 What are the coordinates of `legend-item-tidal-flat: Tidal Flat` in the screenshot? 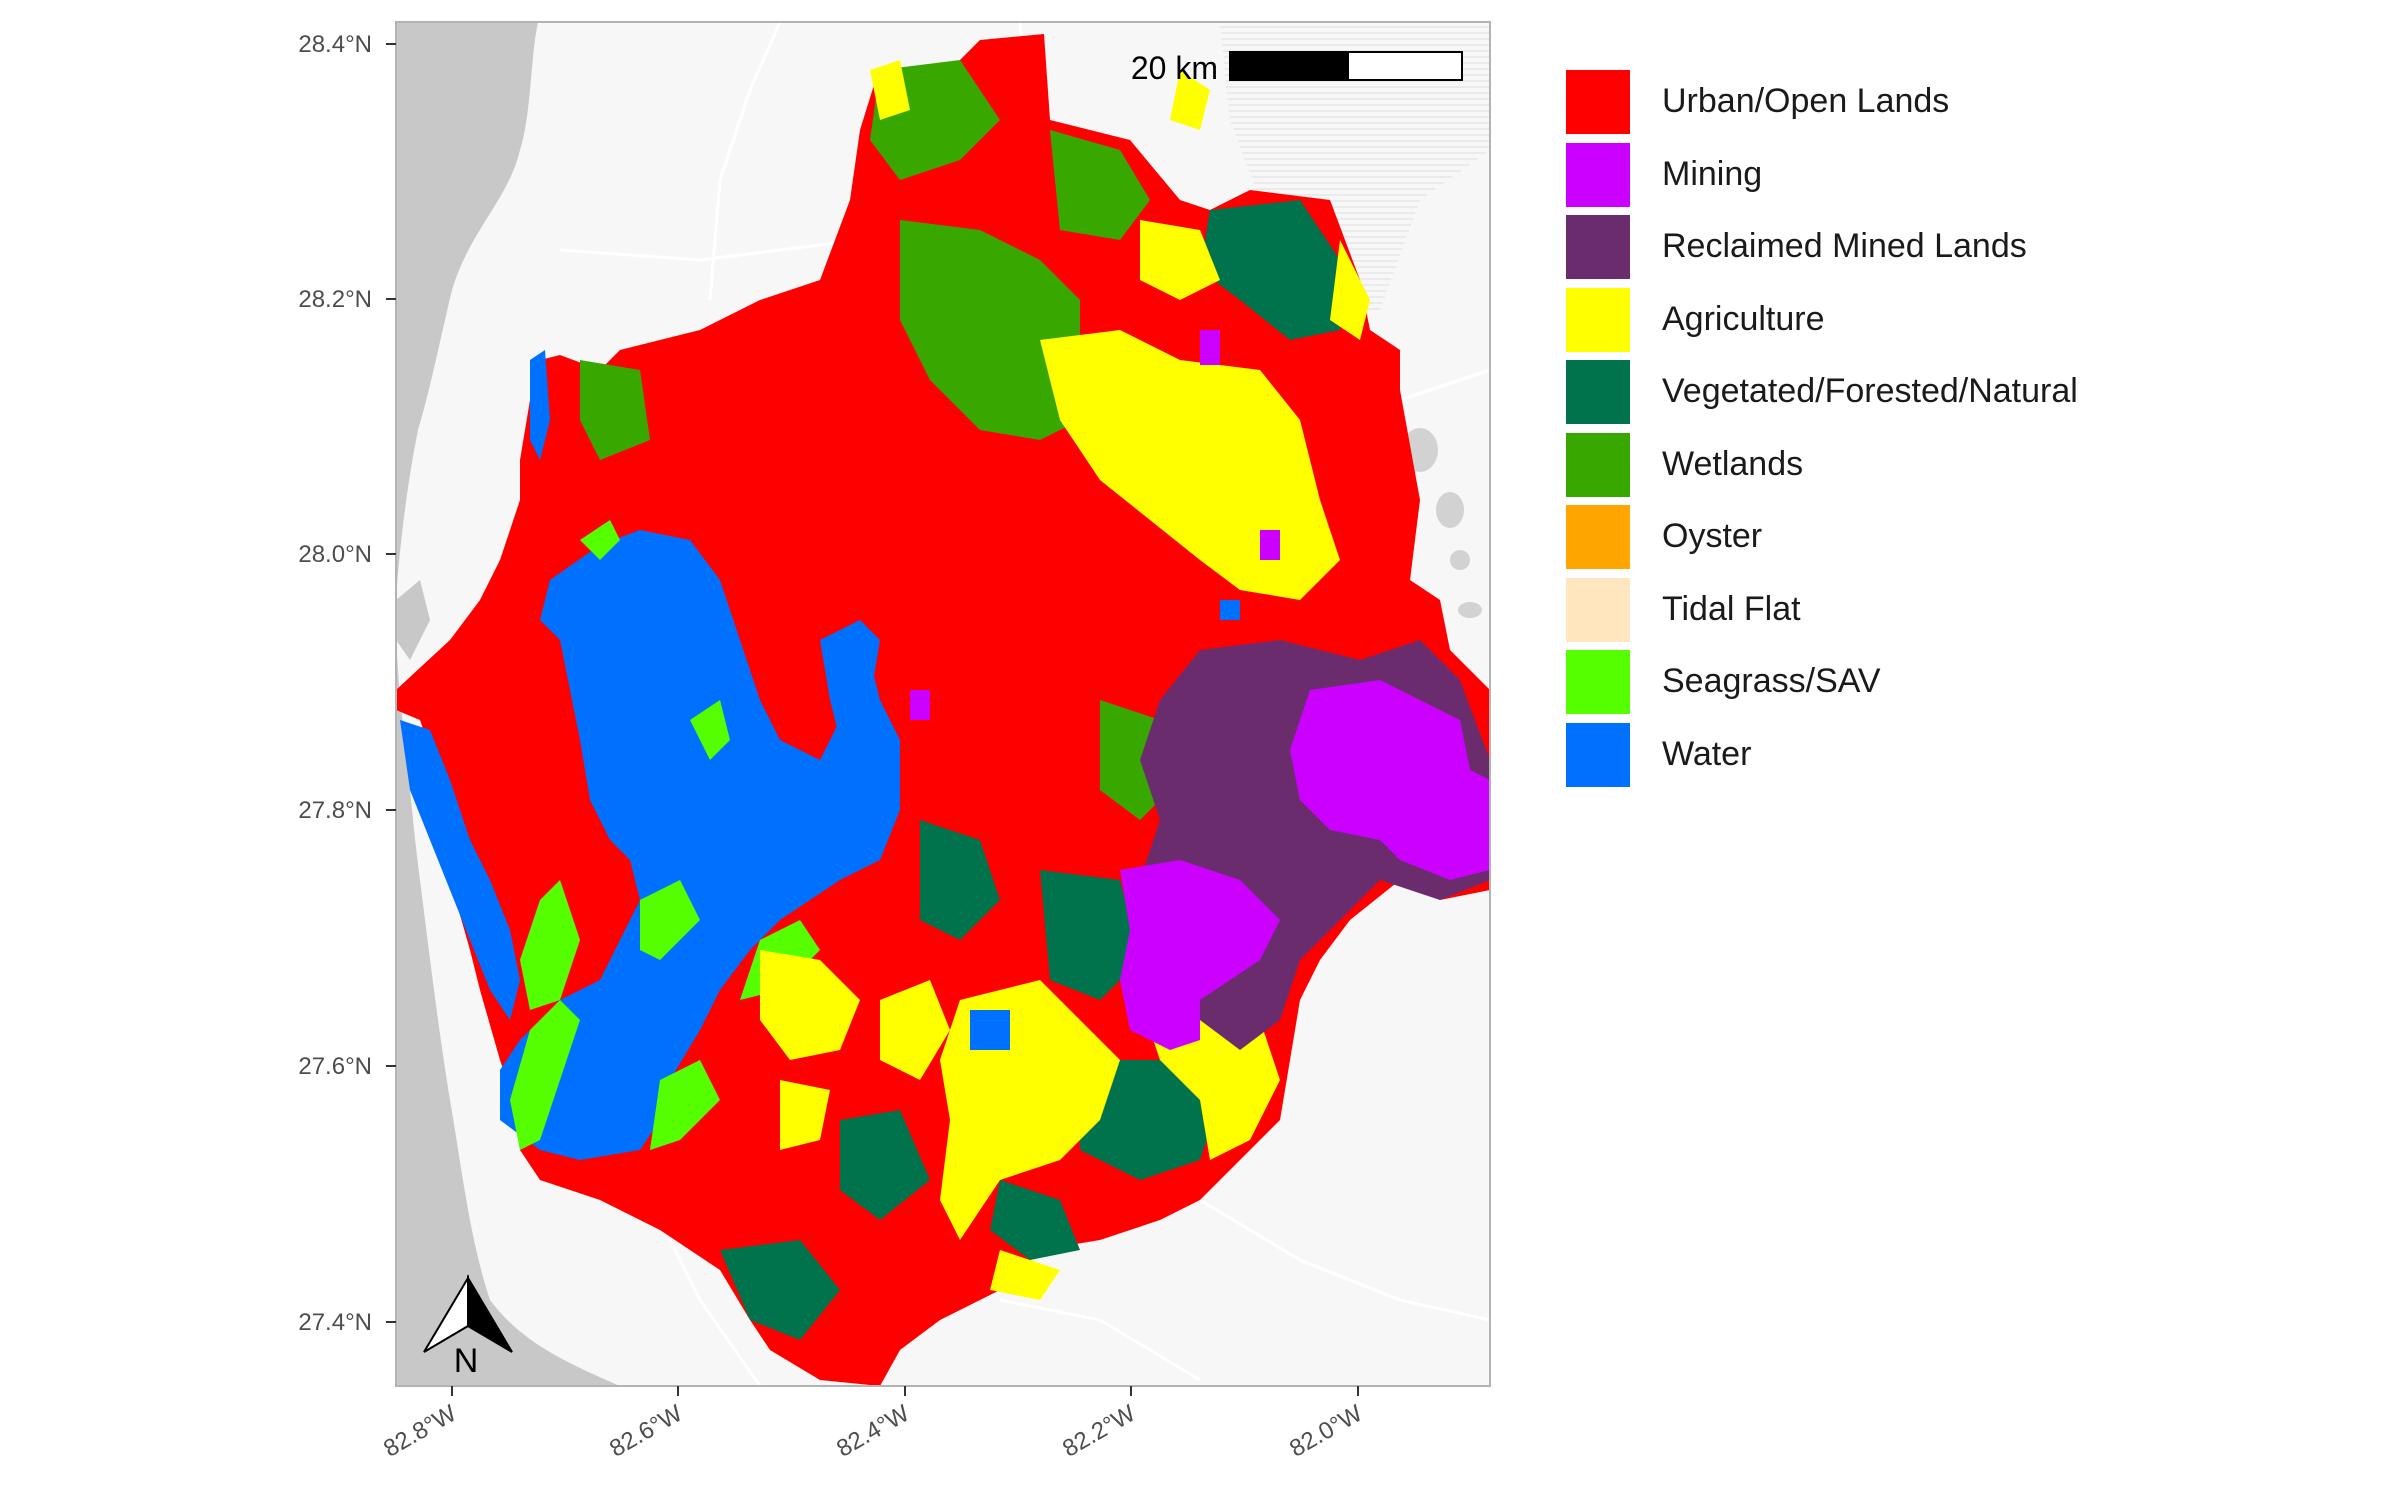 It's located at (1916, 614).